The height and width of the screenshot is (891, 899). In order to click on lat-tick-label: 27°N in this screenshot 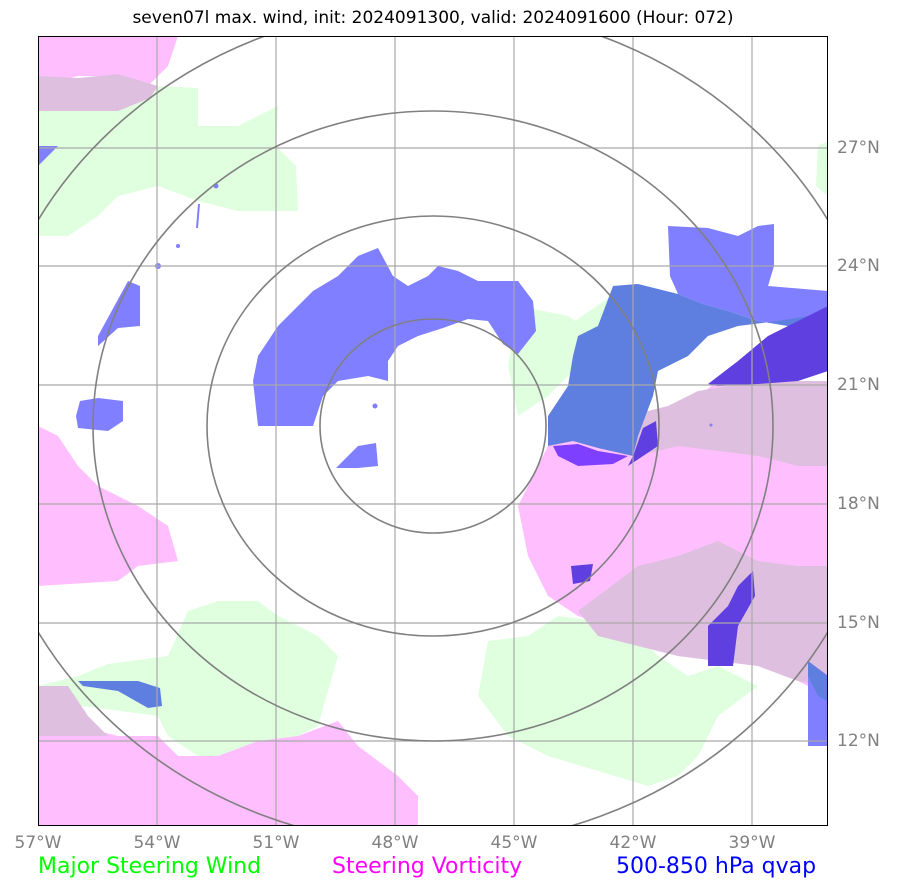, I will do `click(858, 148)`.